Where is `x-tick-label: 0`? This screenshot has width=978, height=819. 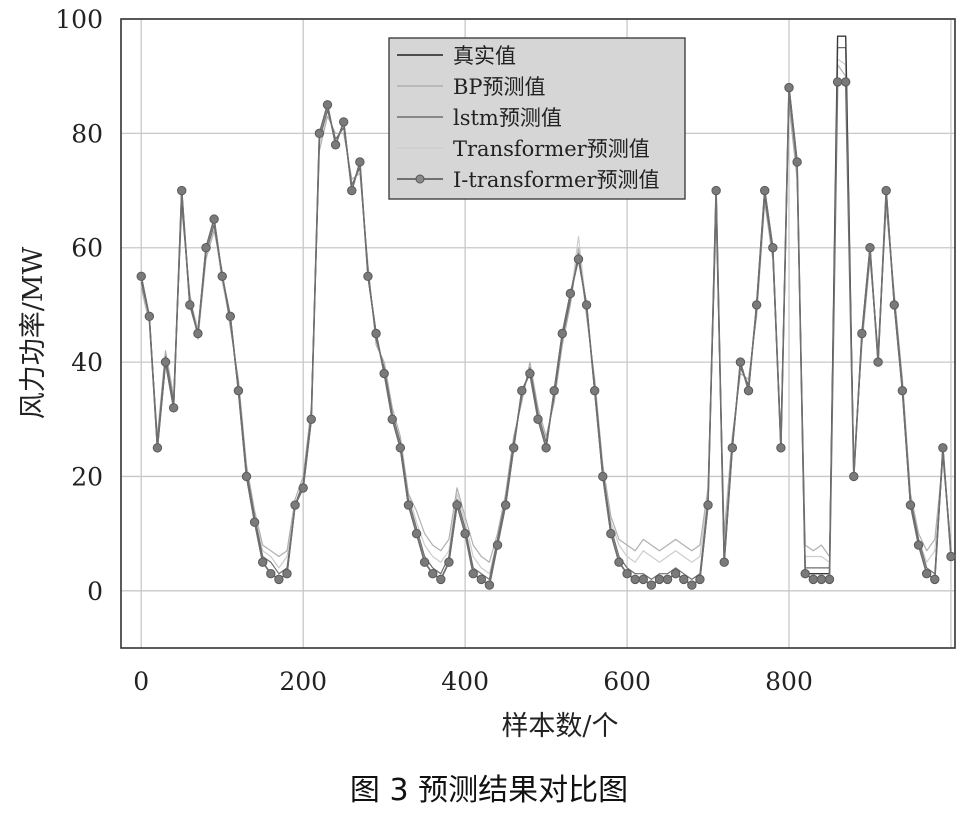 x-tick-label: 0 is located at coordinates (141, 681).